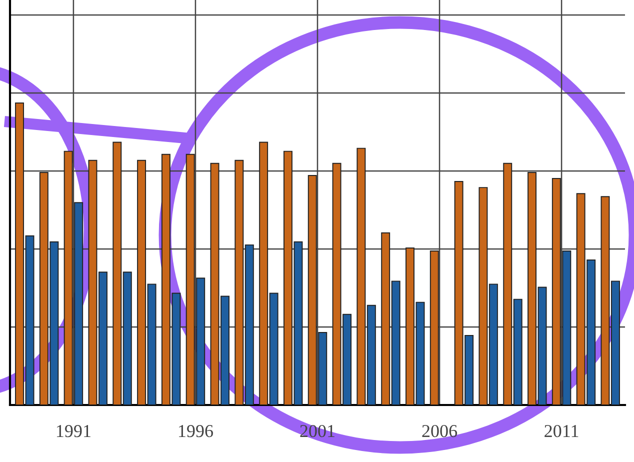  Describe the element at coordinates (73, 431) in the screenshot. I see `x-tick-label: 1991` at that location.